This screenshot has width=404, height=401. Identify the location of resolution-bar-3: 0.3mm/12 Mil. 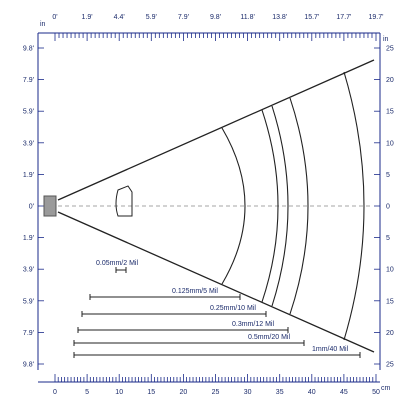
(183, 327).